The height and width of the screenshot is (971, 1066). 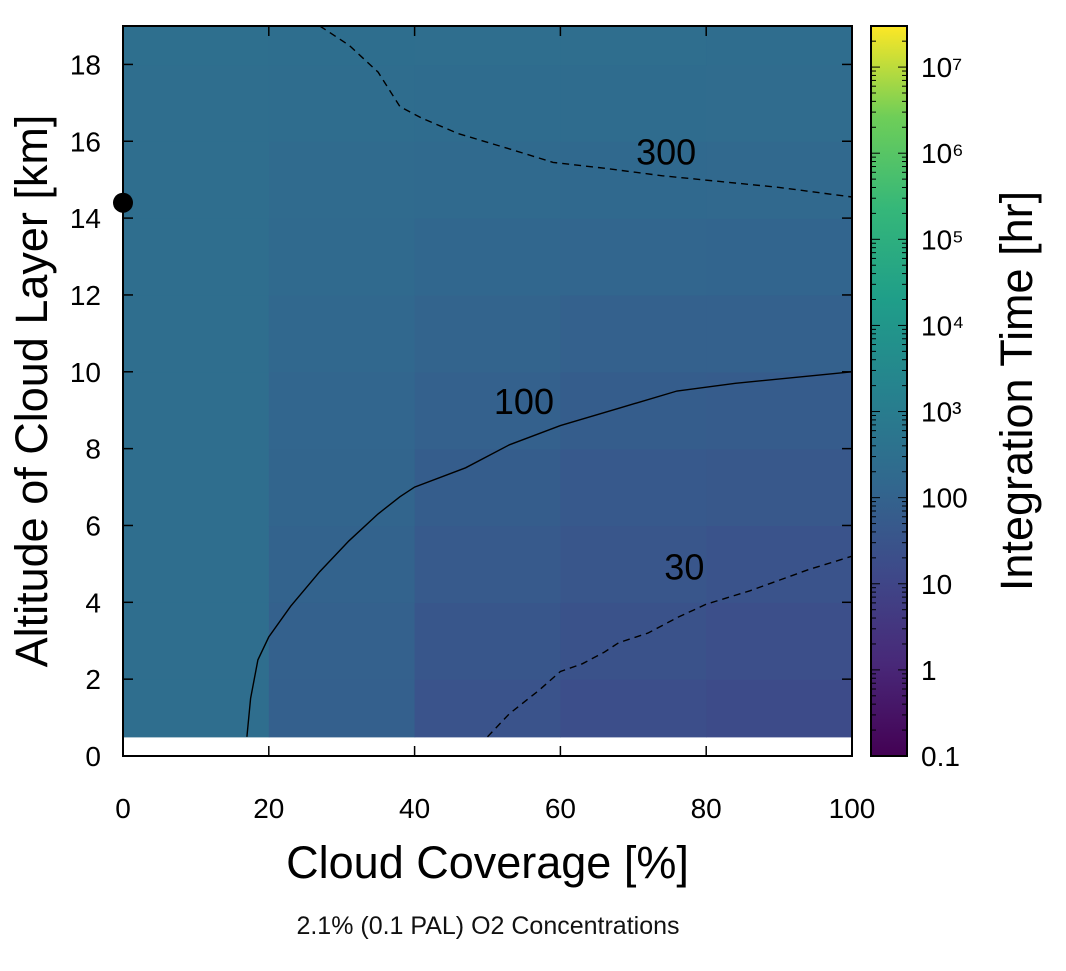 I want to click on y-tick-label: 2, so click(x=93, y=679).